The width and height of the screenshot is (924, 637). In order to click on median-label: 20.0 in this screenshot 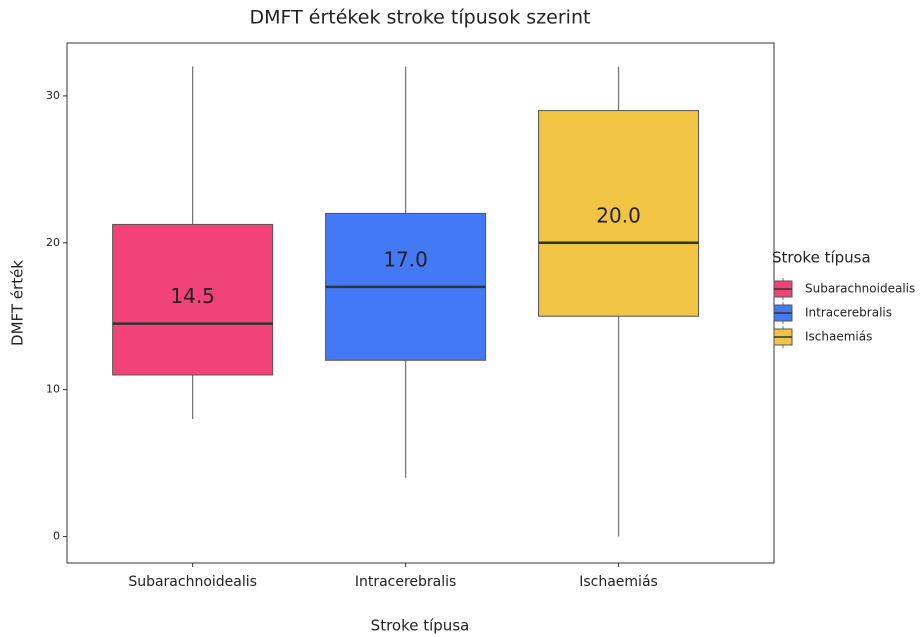, I will do `click(618, 215)`.